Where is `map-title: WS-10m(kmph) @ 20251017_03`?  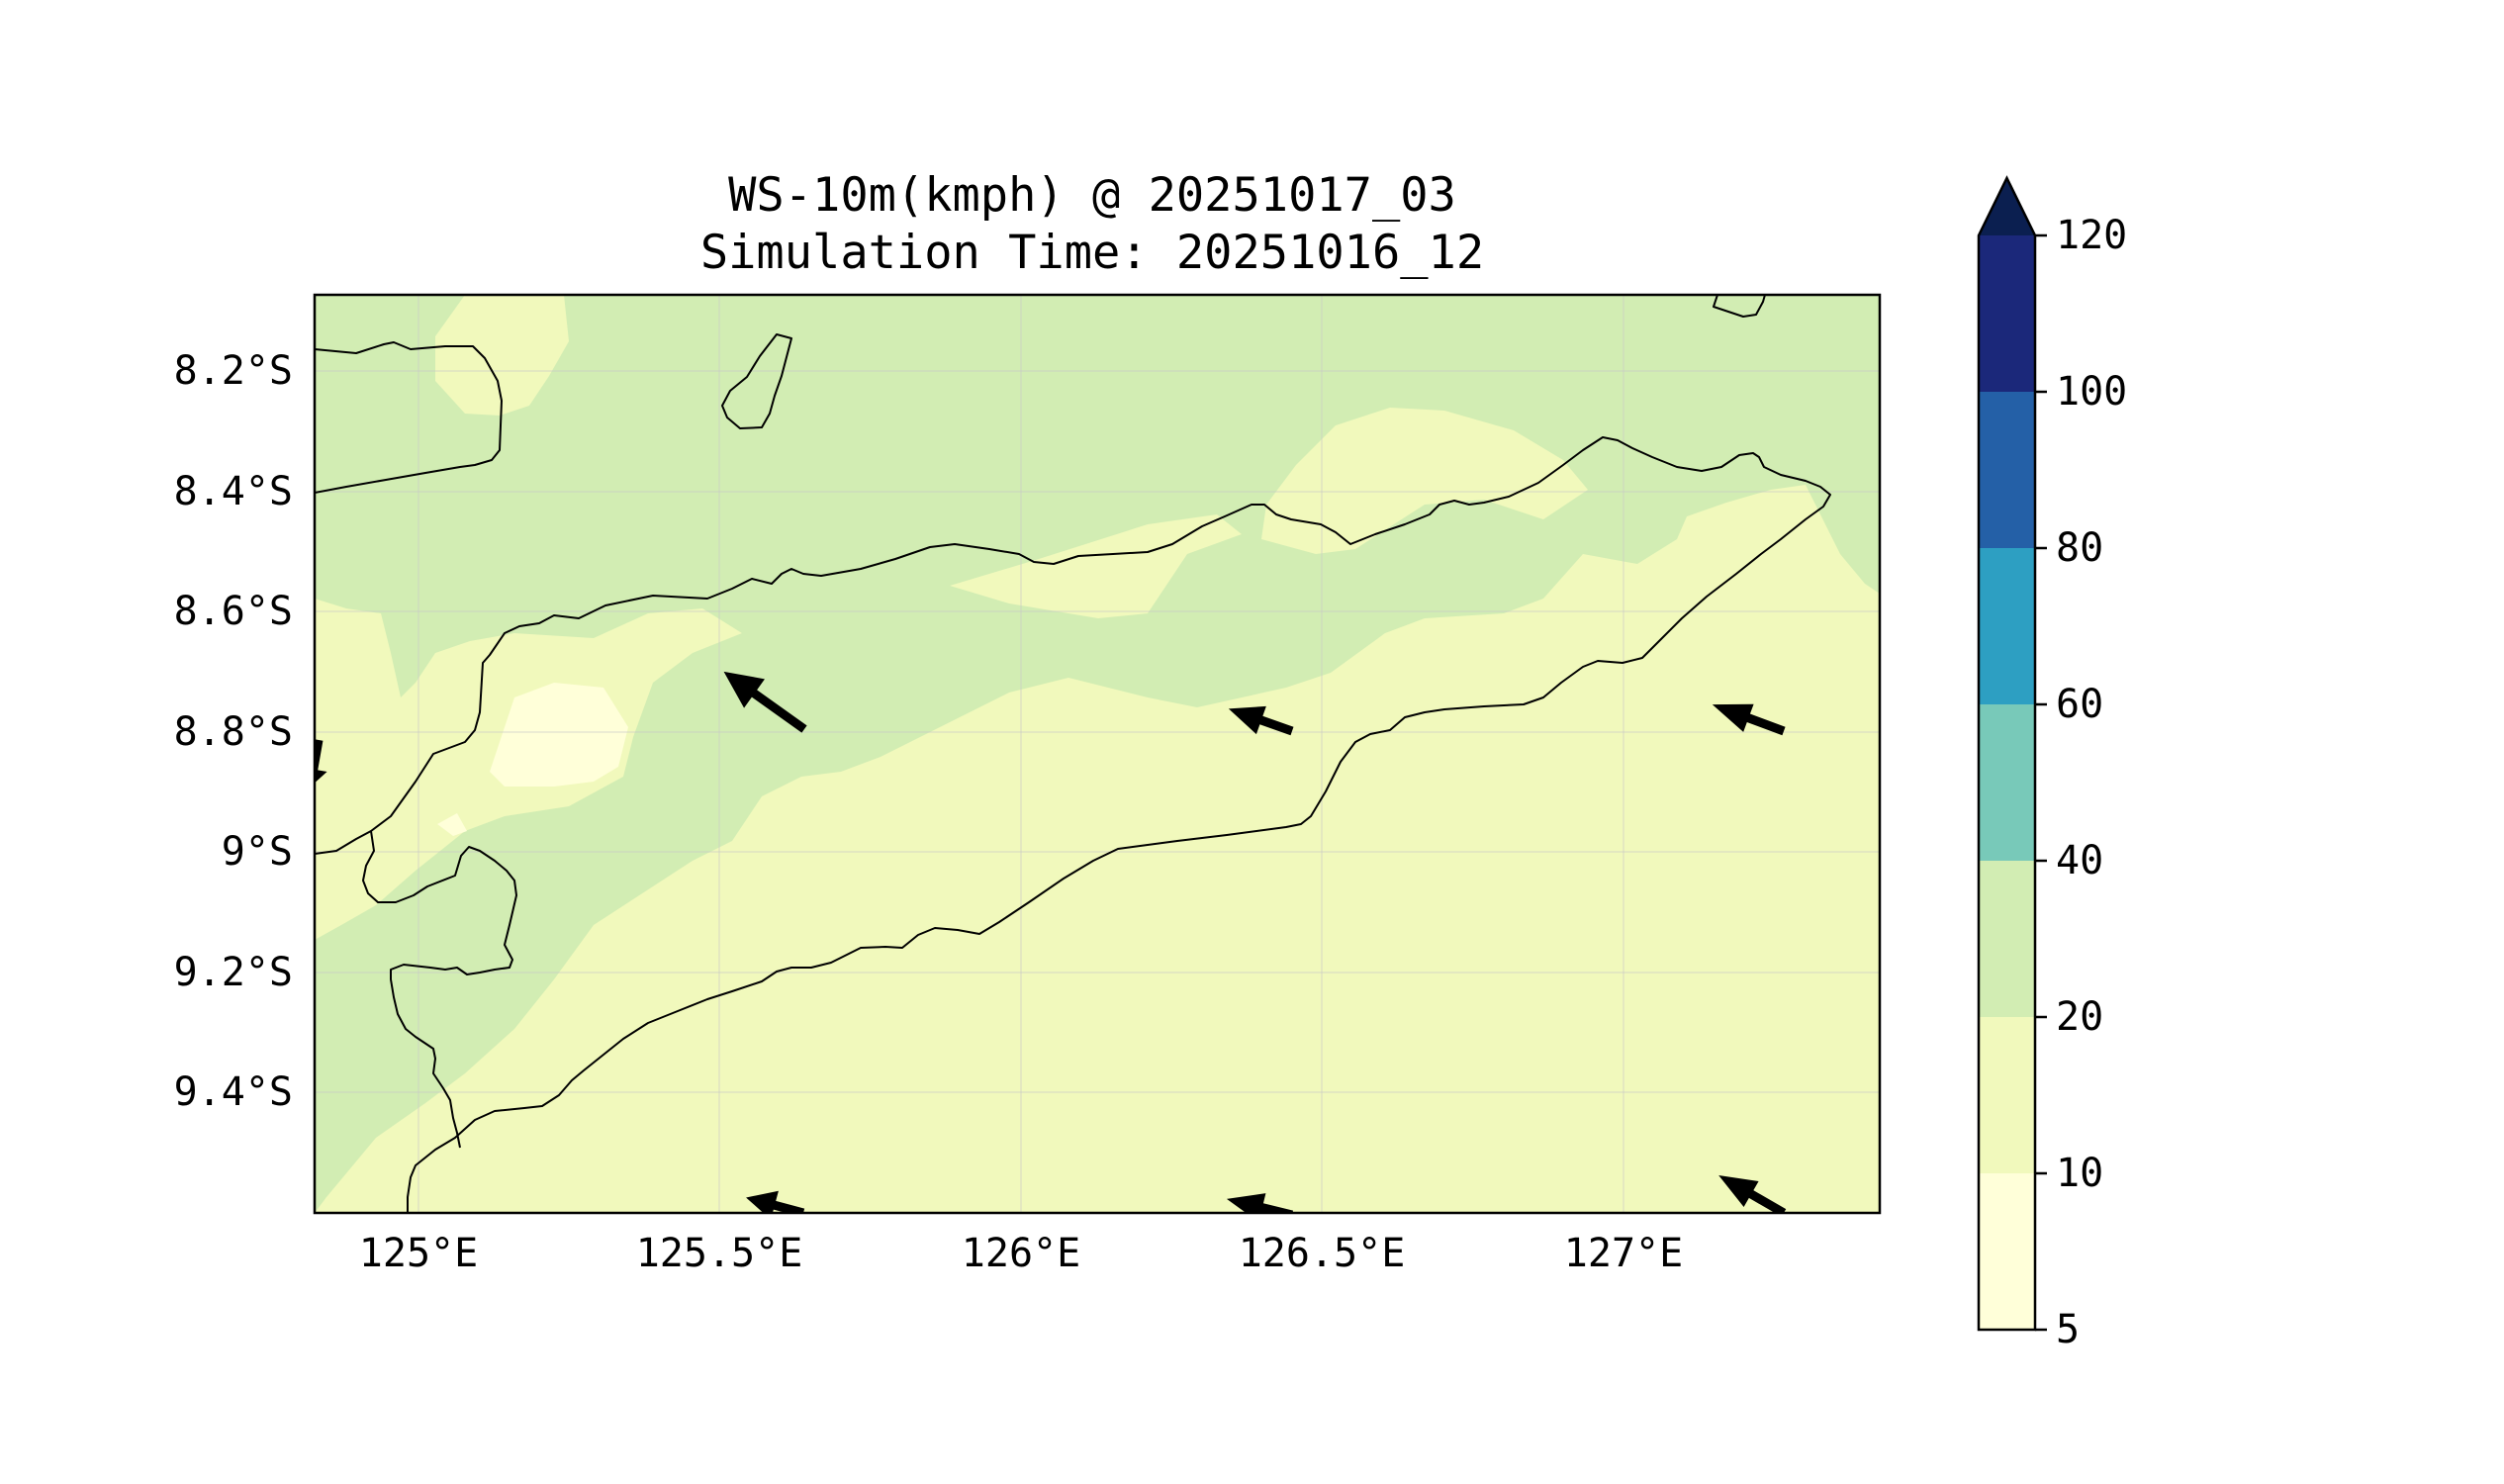
map-title: WS-10m(kmph) @ 20251017_03 is located at coordinates (1092, 195).